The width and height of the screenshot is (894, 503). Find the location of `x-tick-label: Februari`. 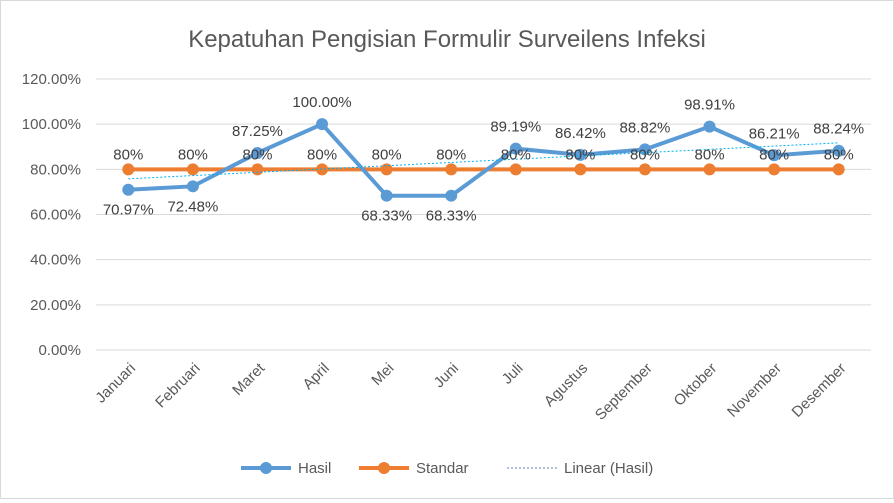

x-tick-label: Februari is located at coordinates (178, 386).